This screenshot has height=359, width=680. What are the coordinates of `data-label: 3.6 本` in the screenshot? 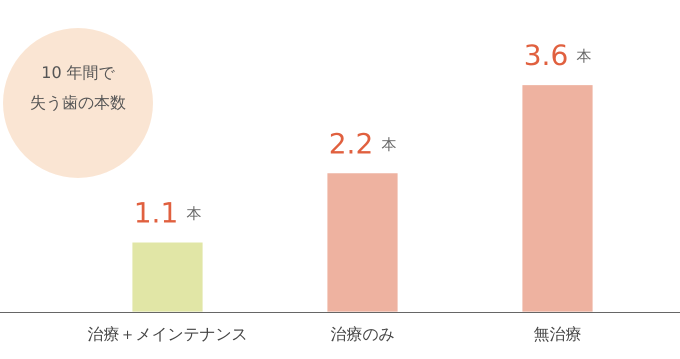 It's located at (558, 55).